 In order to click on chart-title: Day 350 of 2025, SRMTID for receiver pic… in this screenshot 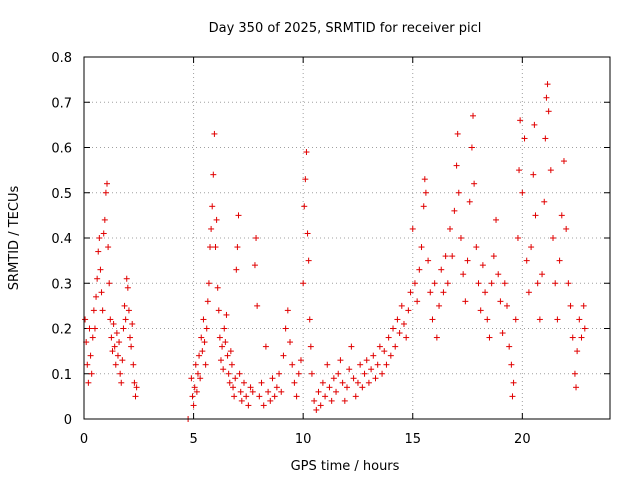, I will do `click(345, 28)`.